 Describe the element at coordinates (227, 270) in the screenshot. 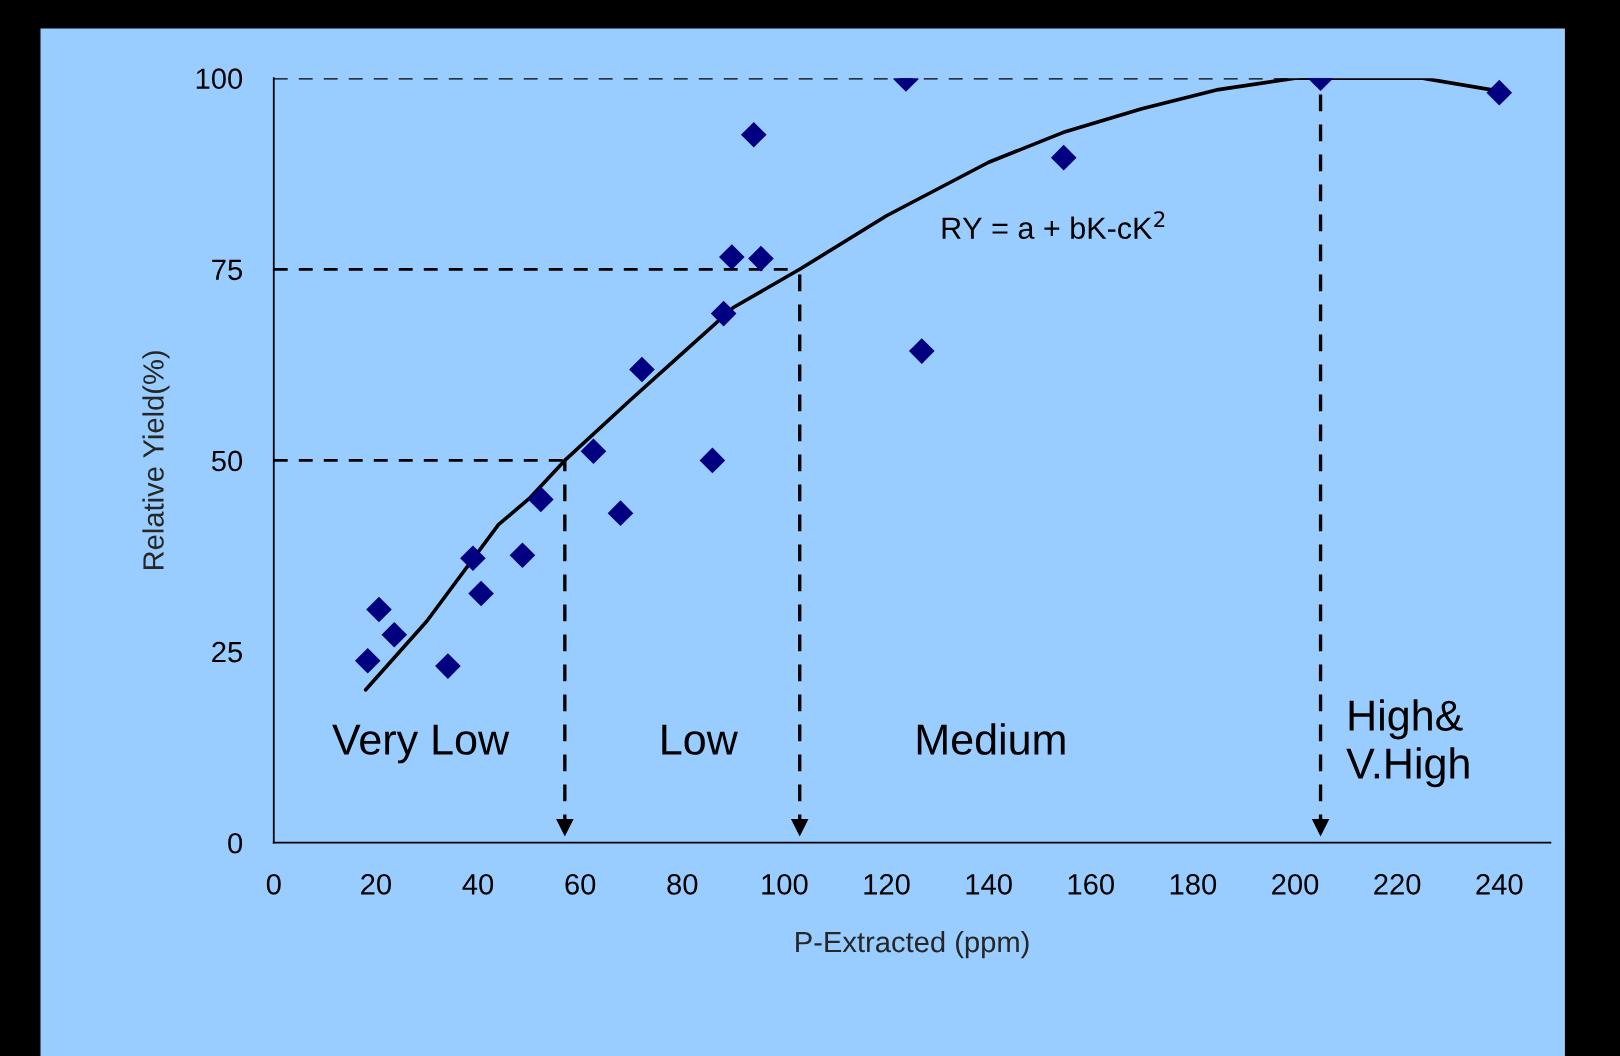

I see `y-tick-label: 75` at that location.